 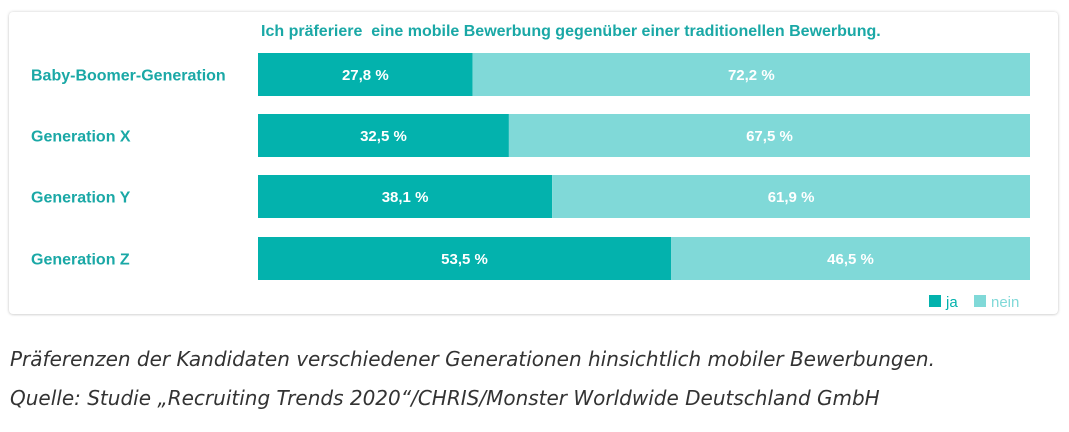 What do you see at coordinates (81, 198) in the screenshot?
I see `category-label: Generation Y` at bounding box center [81, 198].